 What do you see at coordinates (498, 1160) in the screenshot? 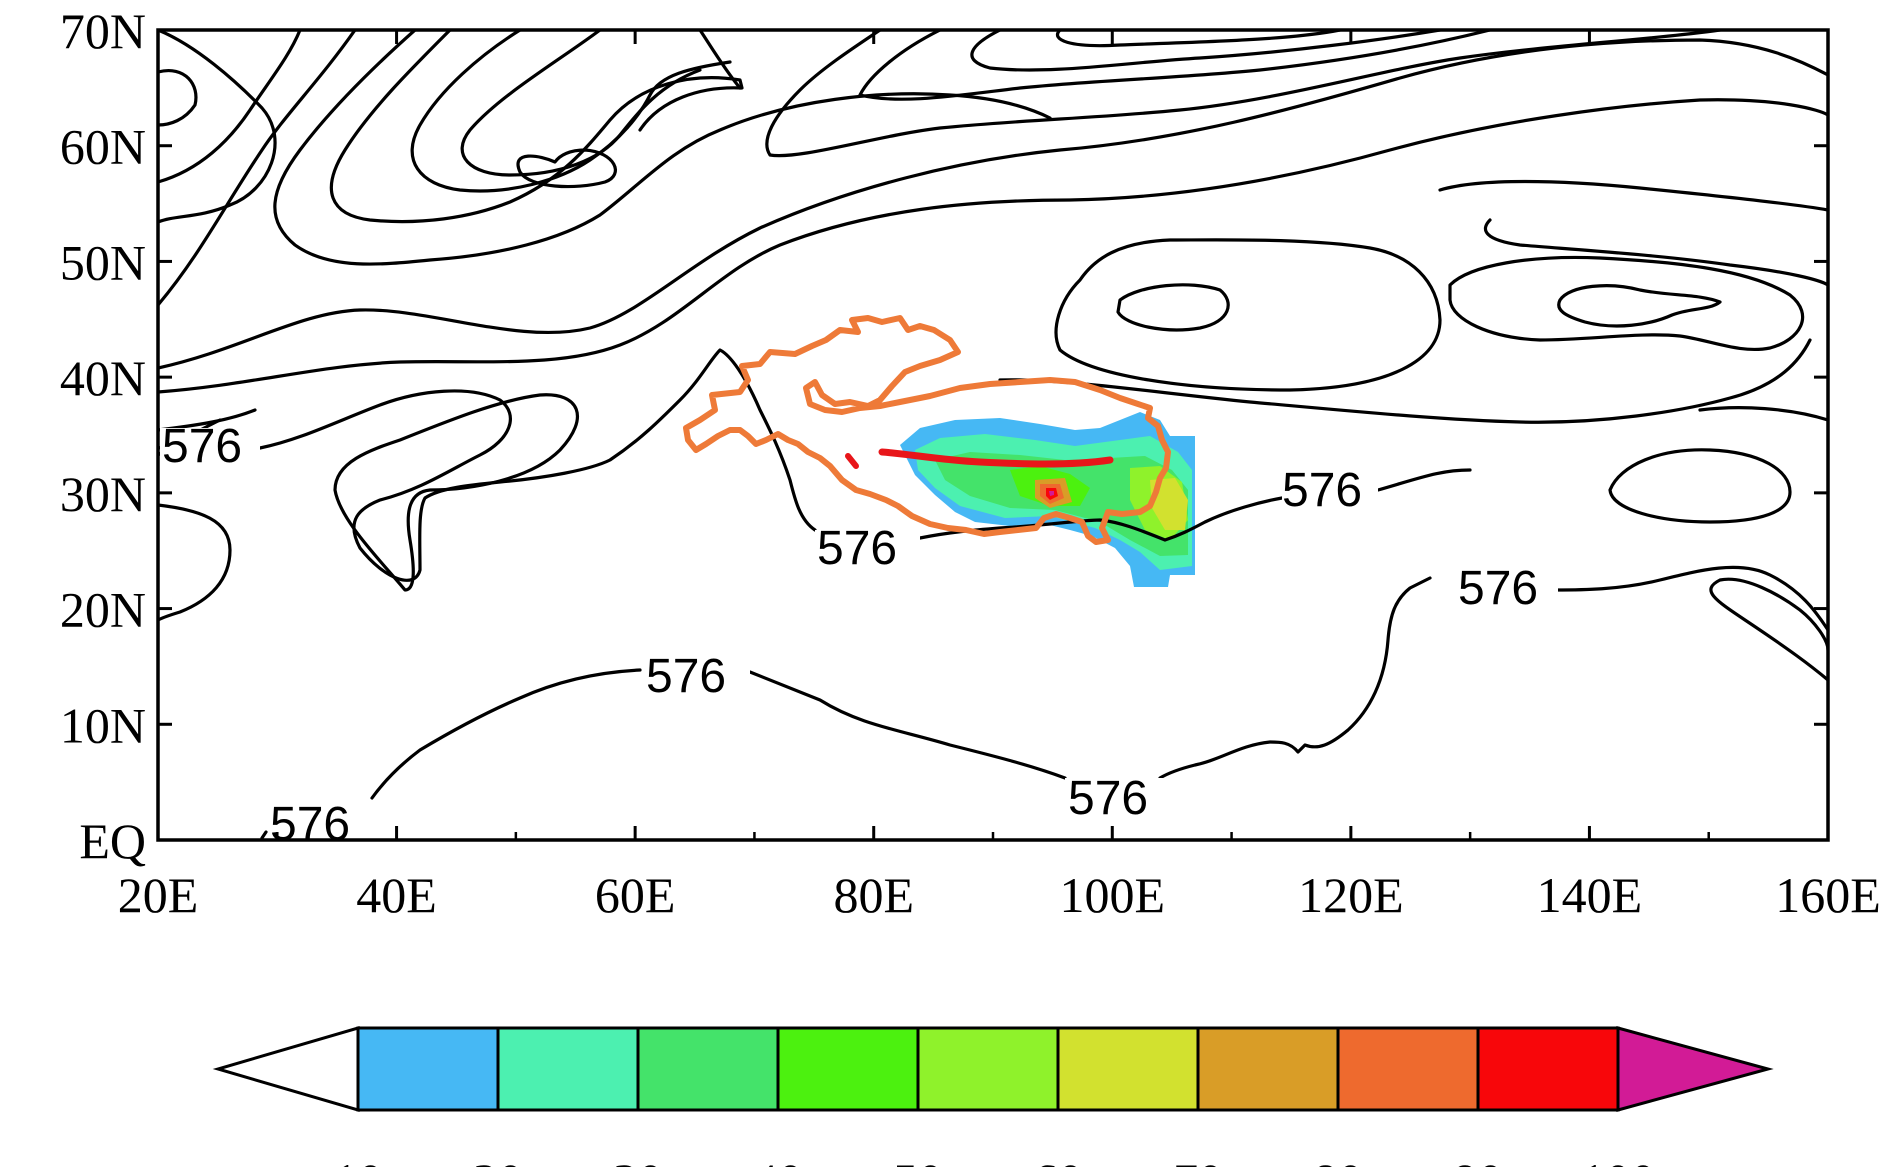
I see `colorbar-label: 20` at bounding box center [498, 1160].